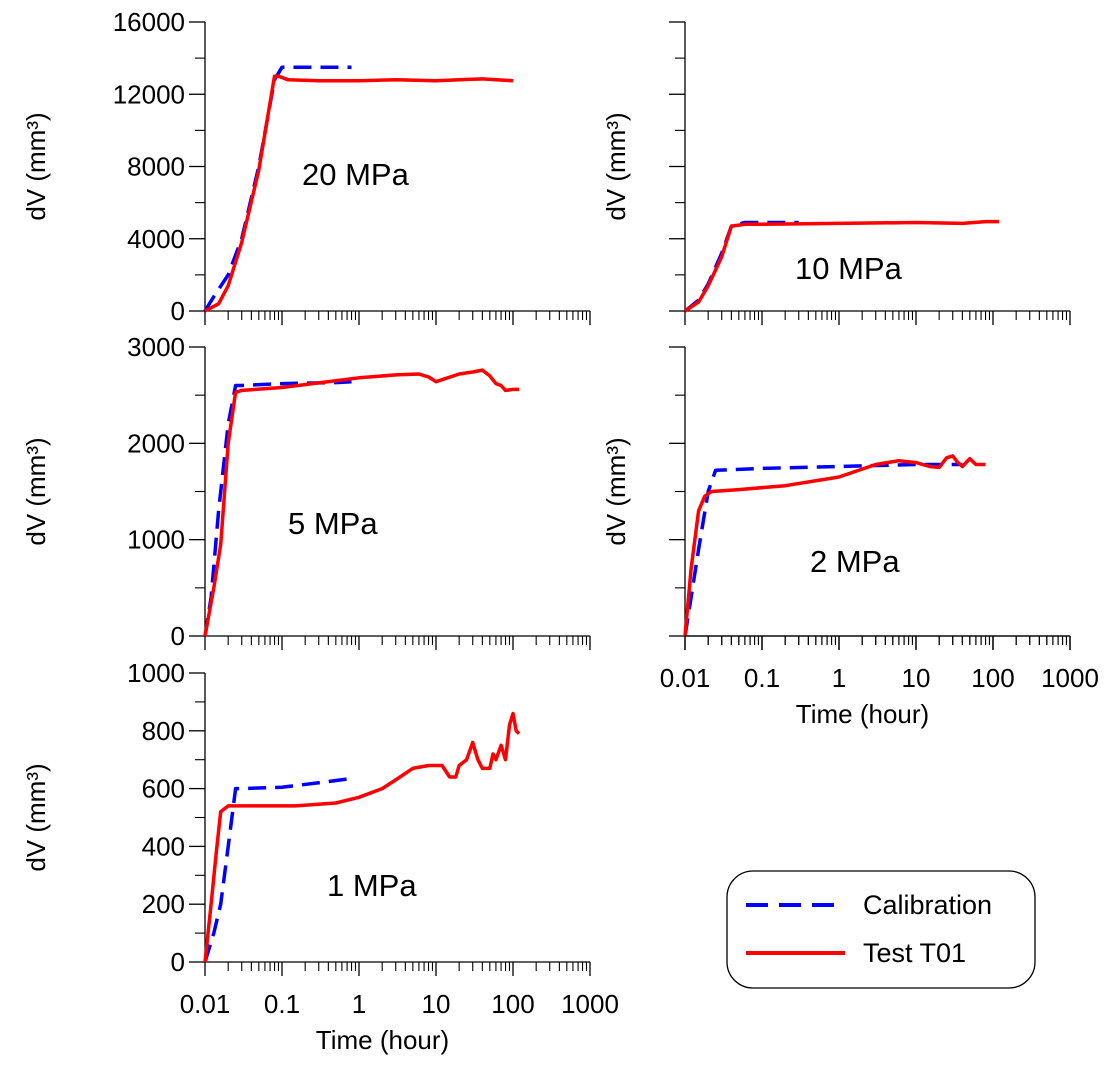  I want to click on panel-pressure-label: 5 MPa, so click(333, 523).